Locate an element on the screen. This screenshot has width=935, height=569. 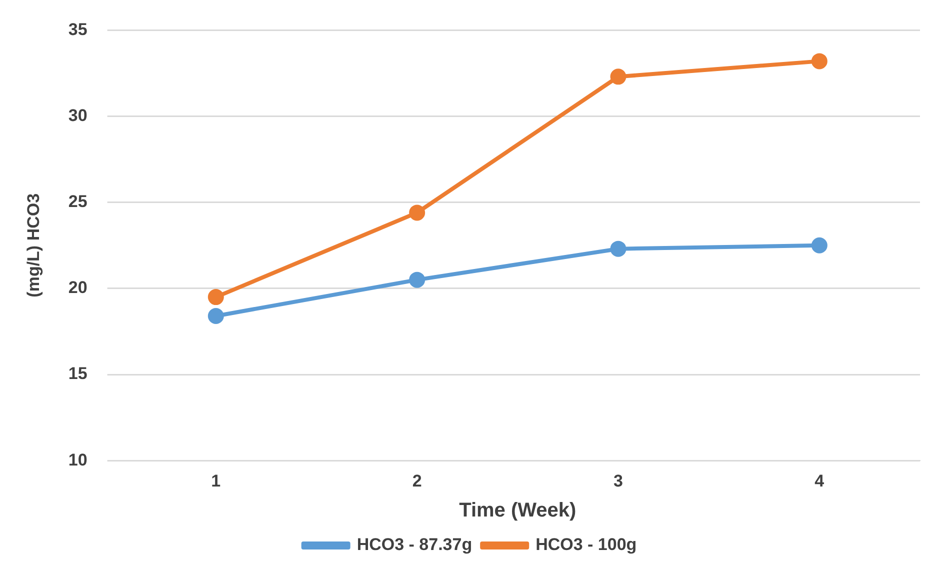
x-tick-label: 2 is located at coordinates (417, 480).